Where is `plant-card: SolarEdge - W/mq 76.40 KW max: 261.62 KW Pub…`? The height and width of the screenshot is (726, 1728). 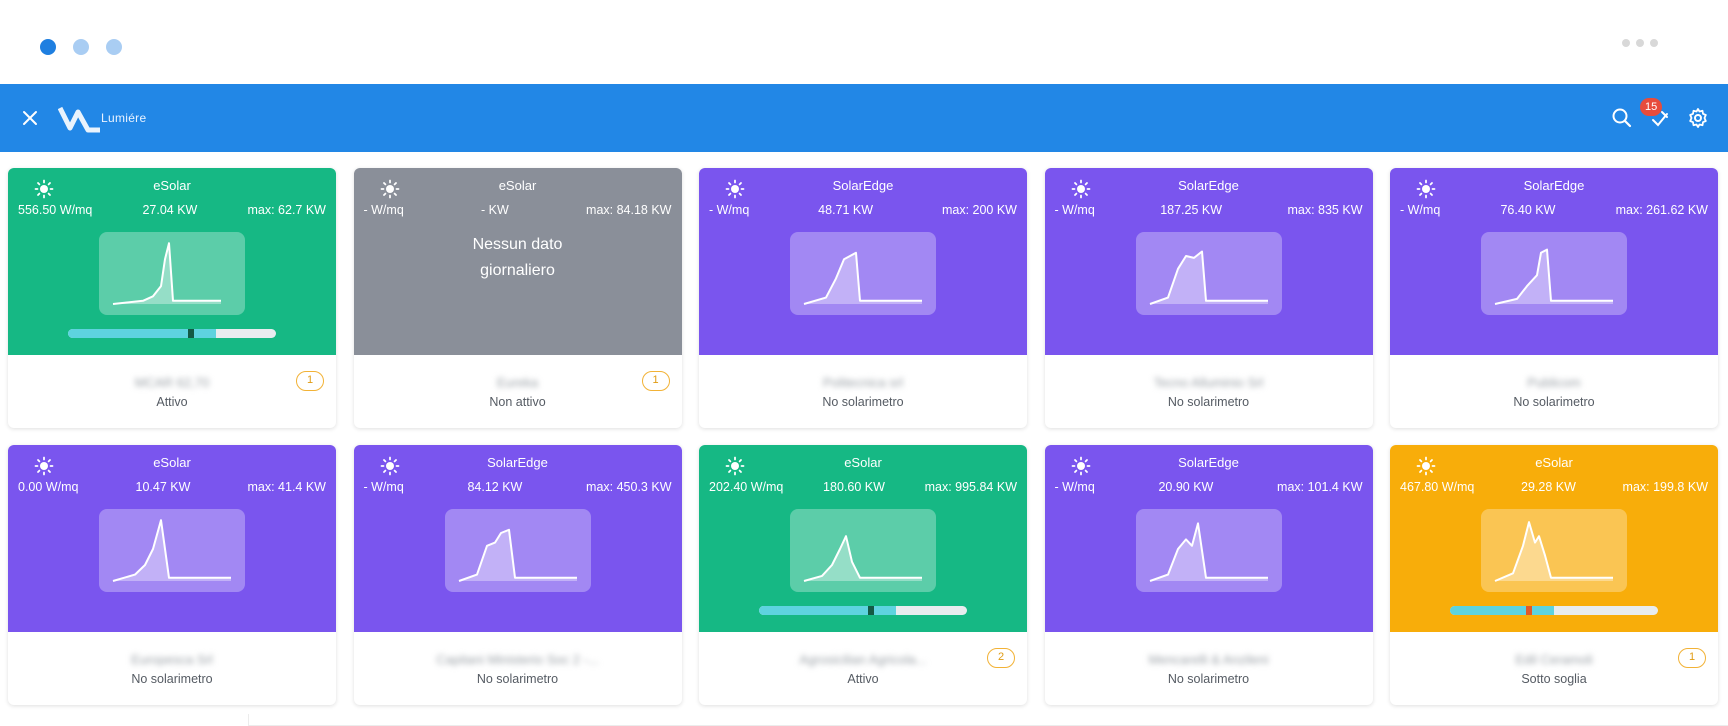 plant-card: SolarEdge - W/mq 76.40 KW max: 261.62 KW Pub… is located at coordinates (1554, 298).